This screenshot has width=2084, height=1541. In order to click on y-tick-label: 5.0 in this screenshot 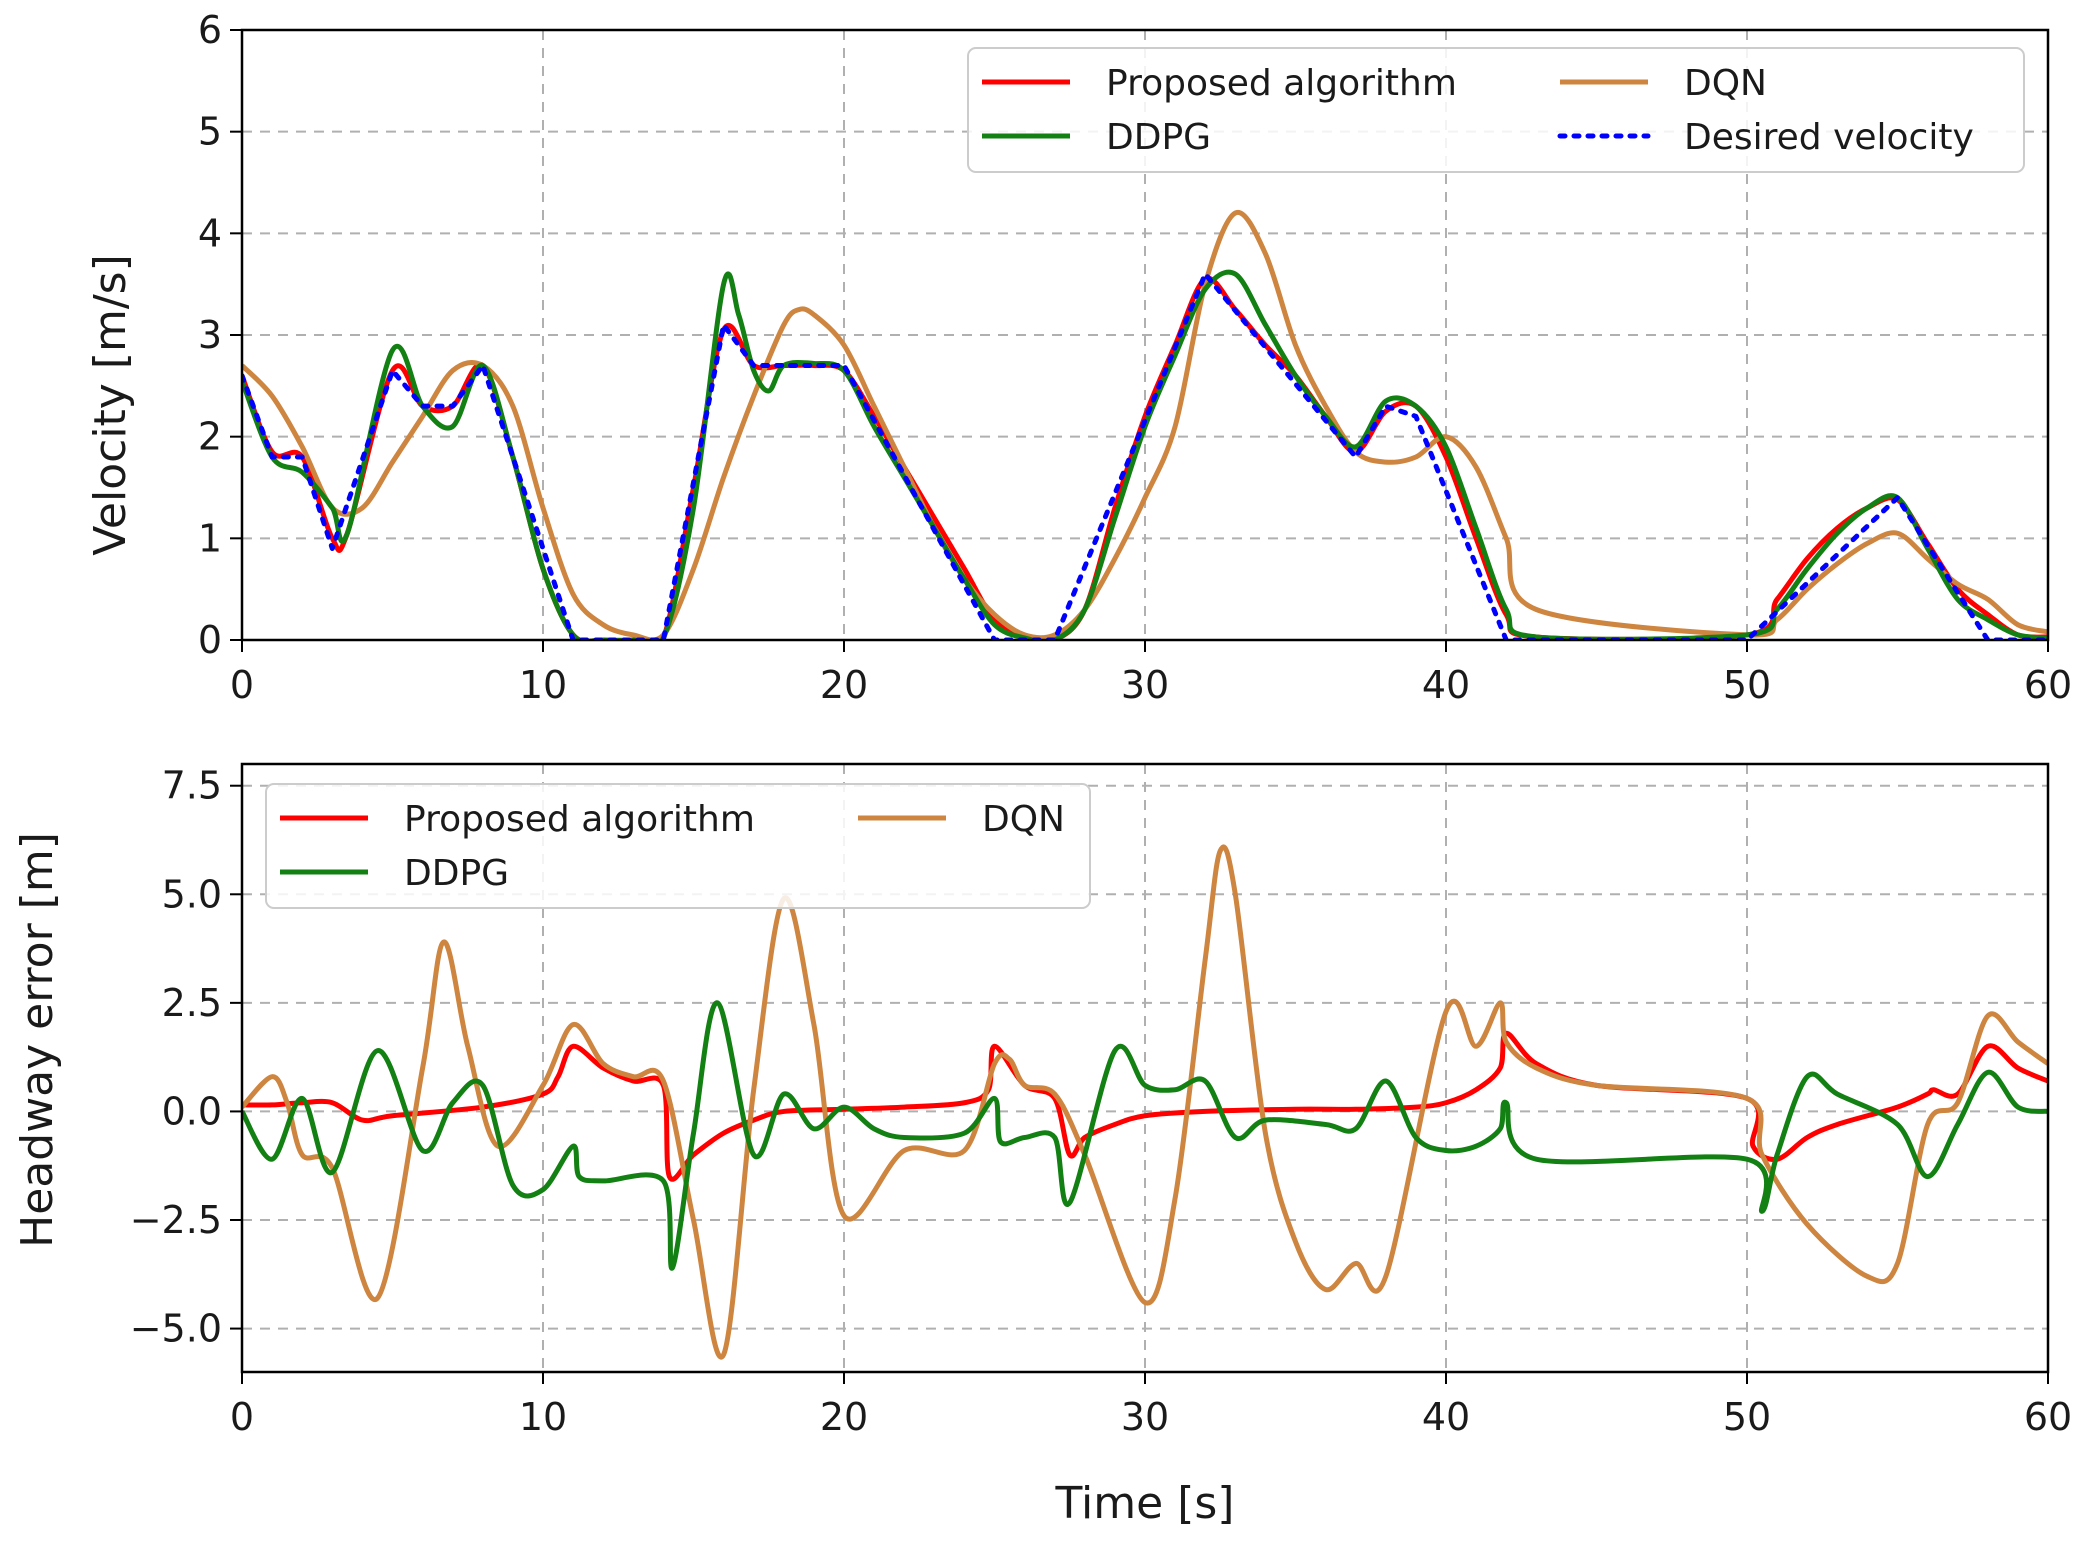, I will do `click(192, 894)`.